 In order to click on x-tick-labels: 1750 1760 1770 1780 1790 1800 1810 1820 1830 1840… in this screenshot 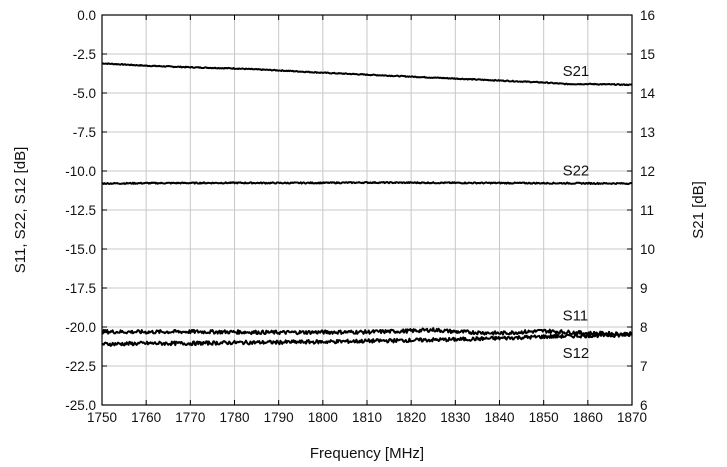, I will do `click(367, 417)`.